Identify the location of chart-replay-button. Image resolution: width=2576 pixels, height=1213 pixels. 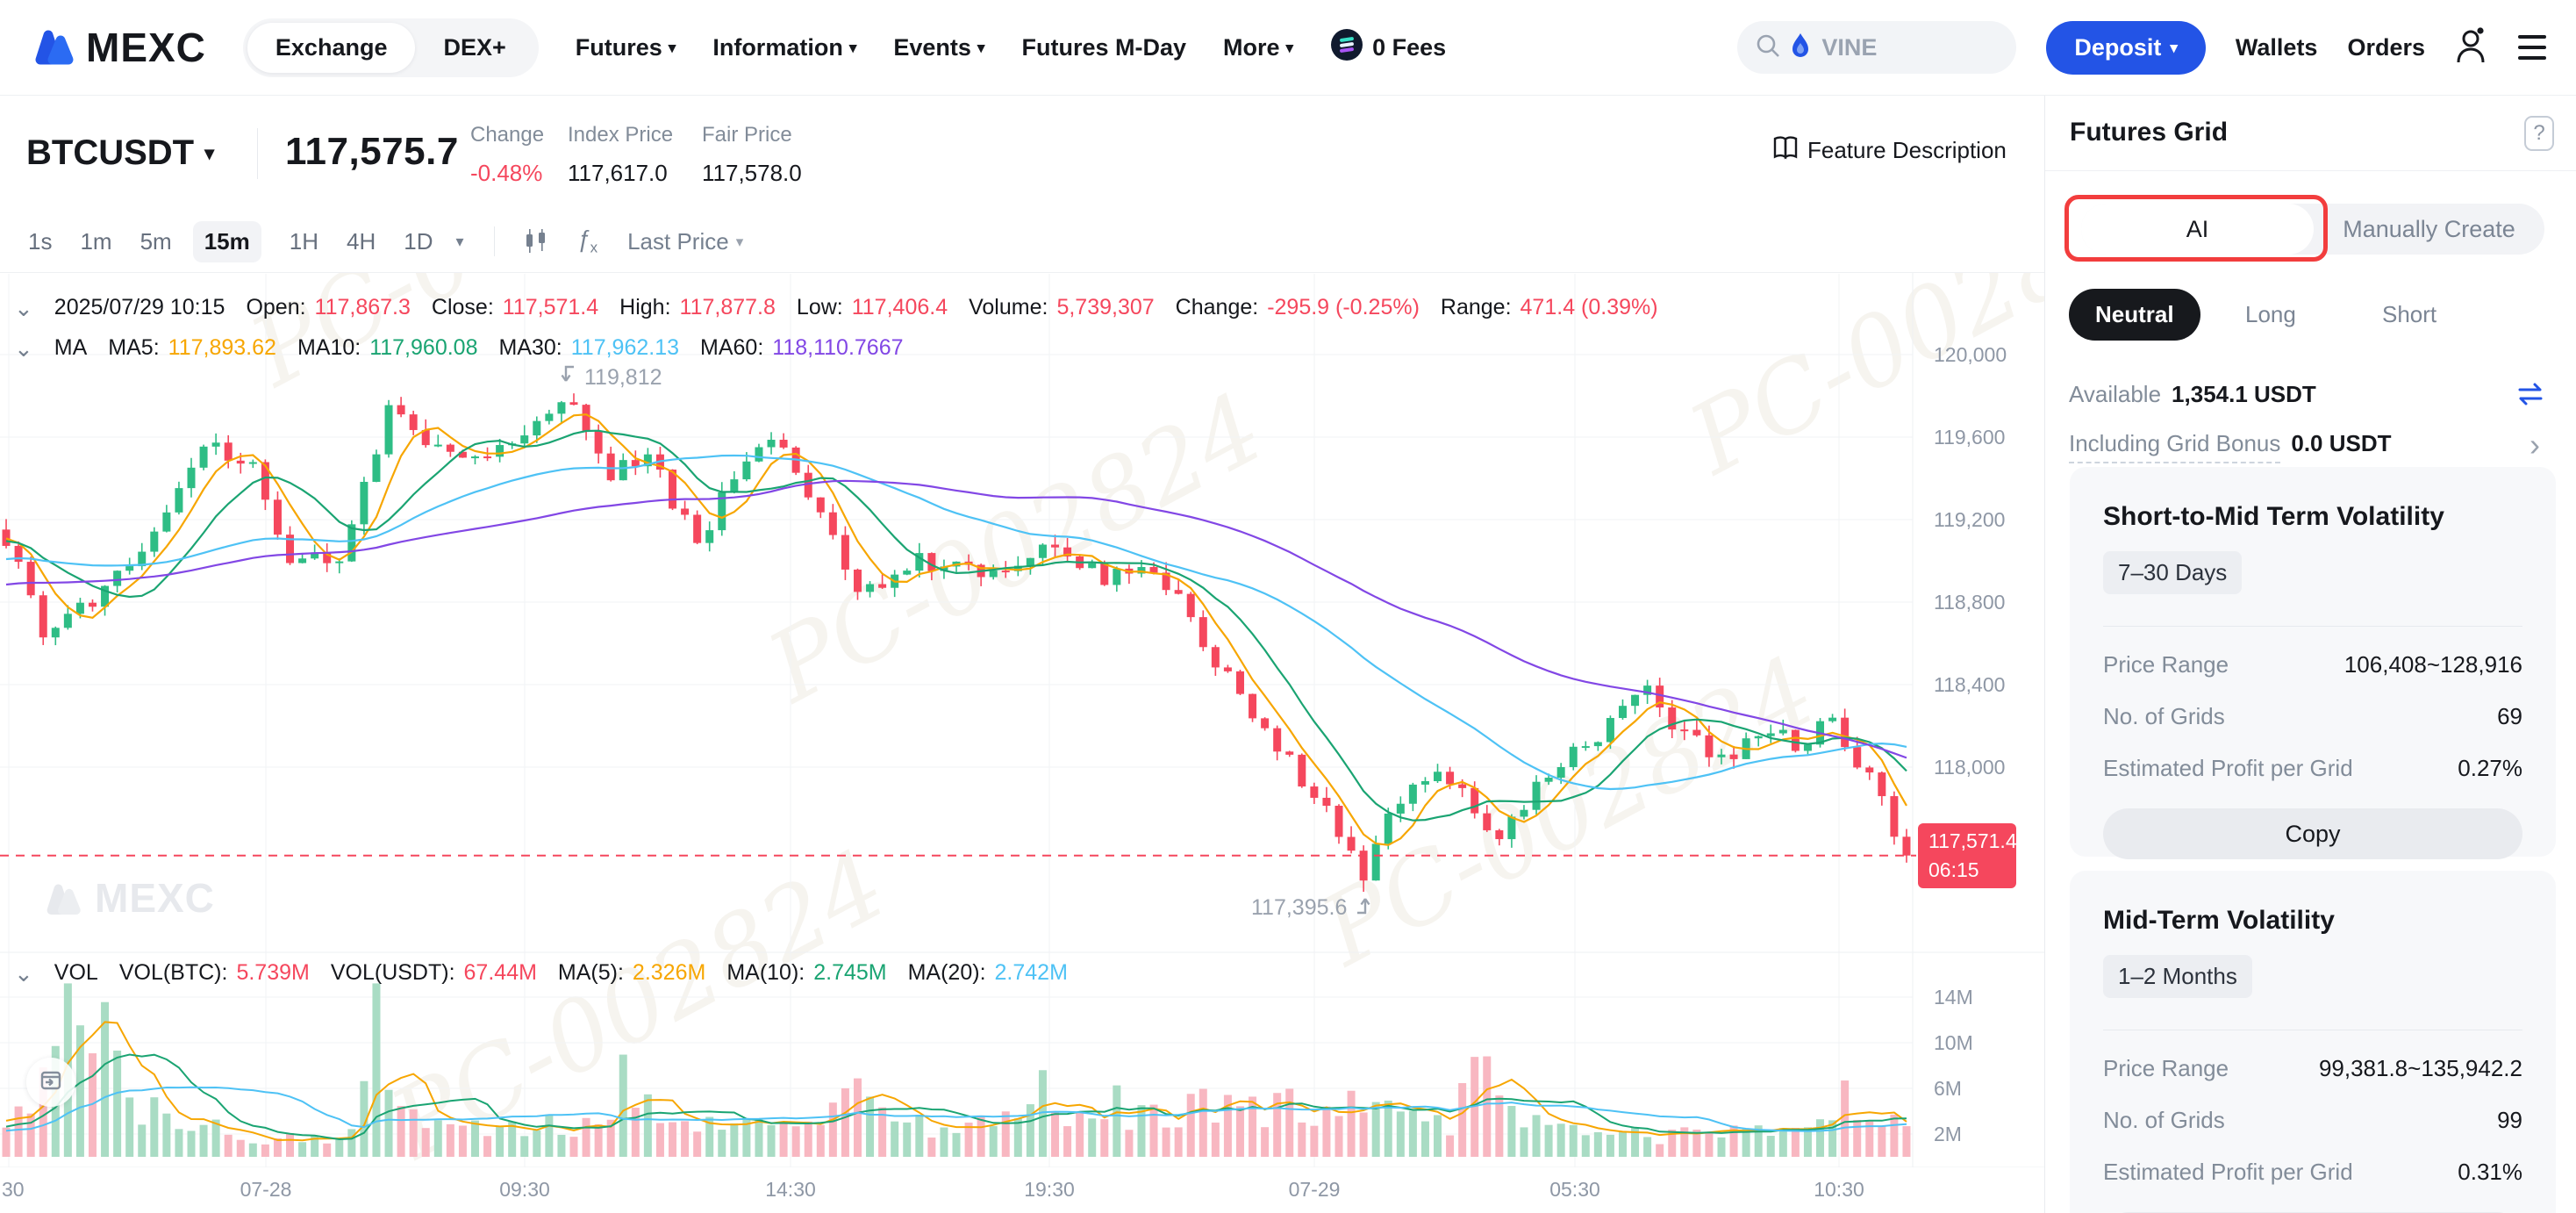
(50, 1082).